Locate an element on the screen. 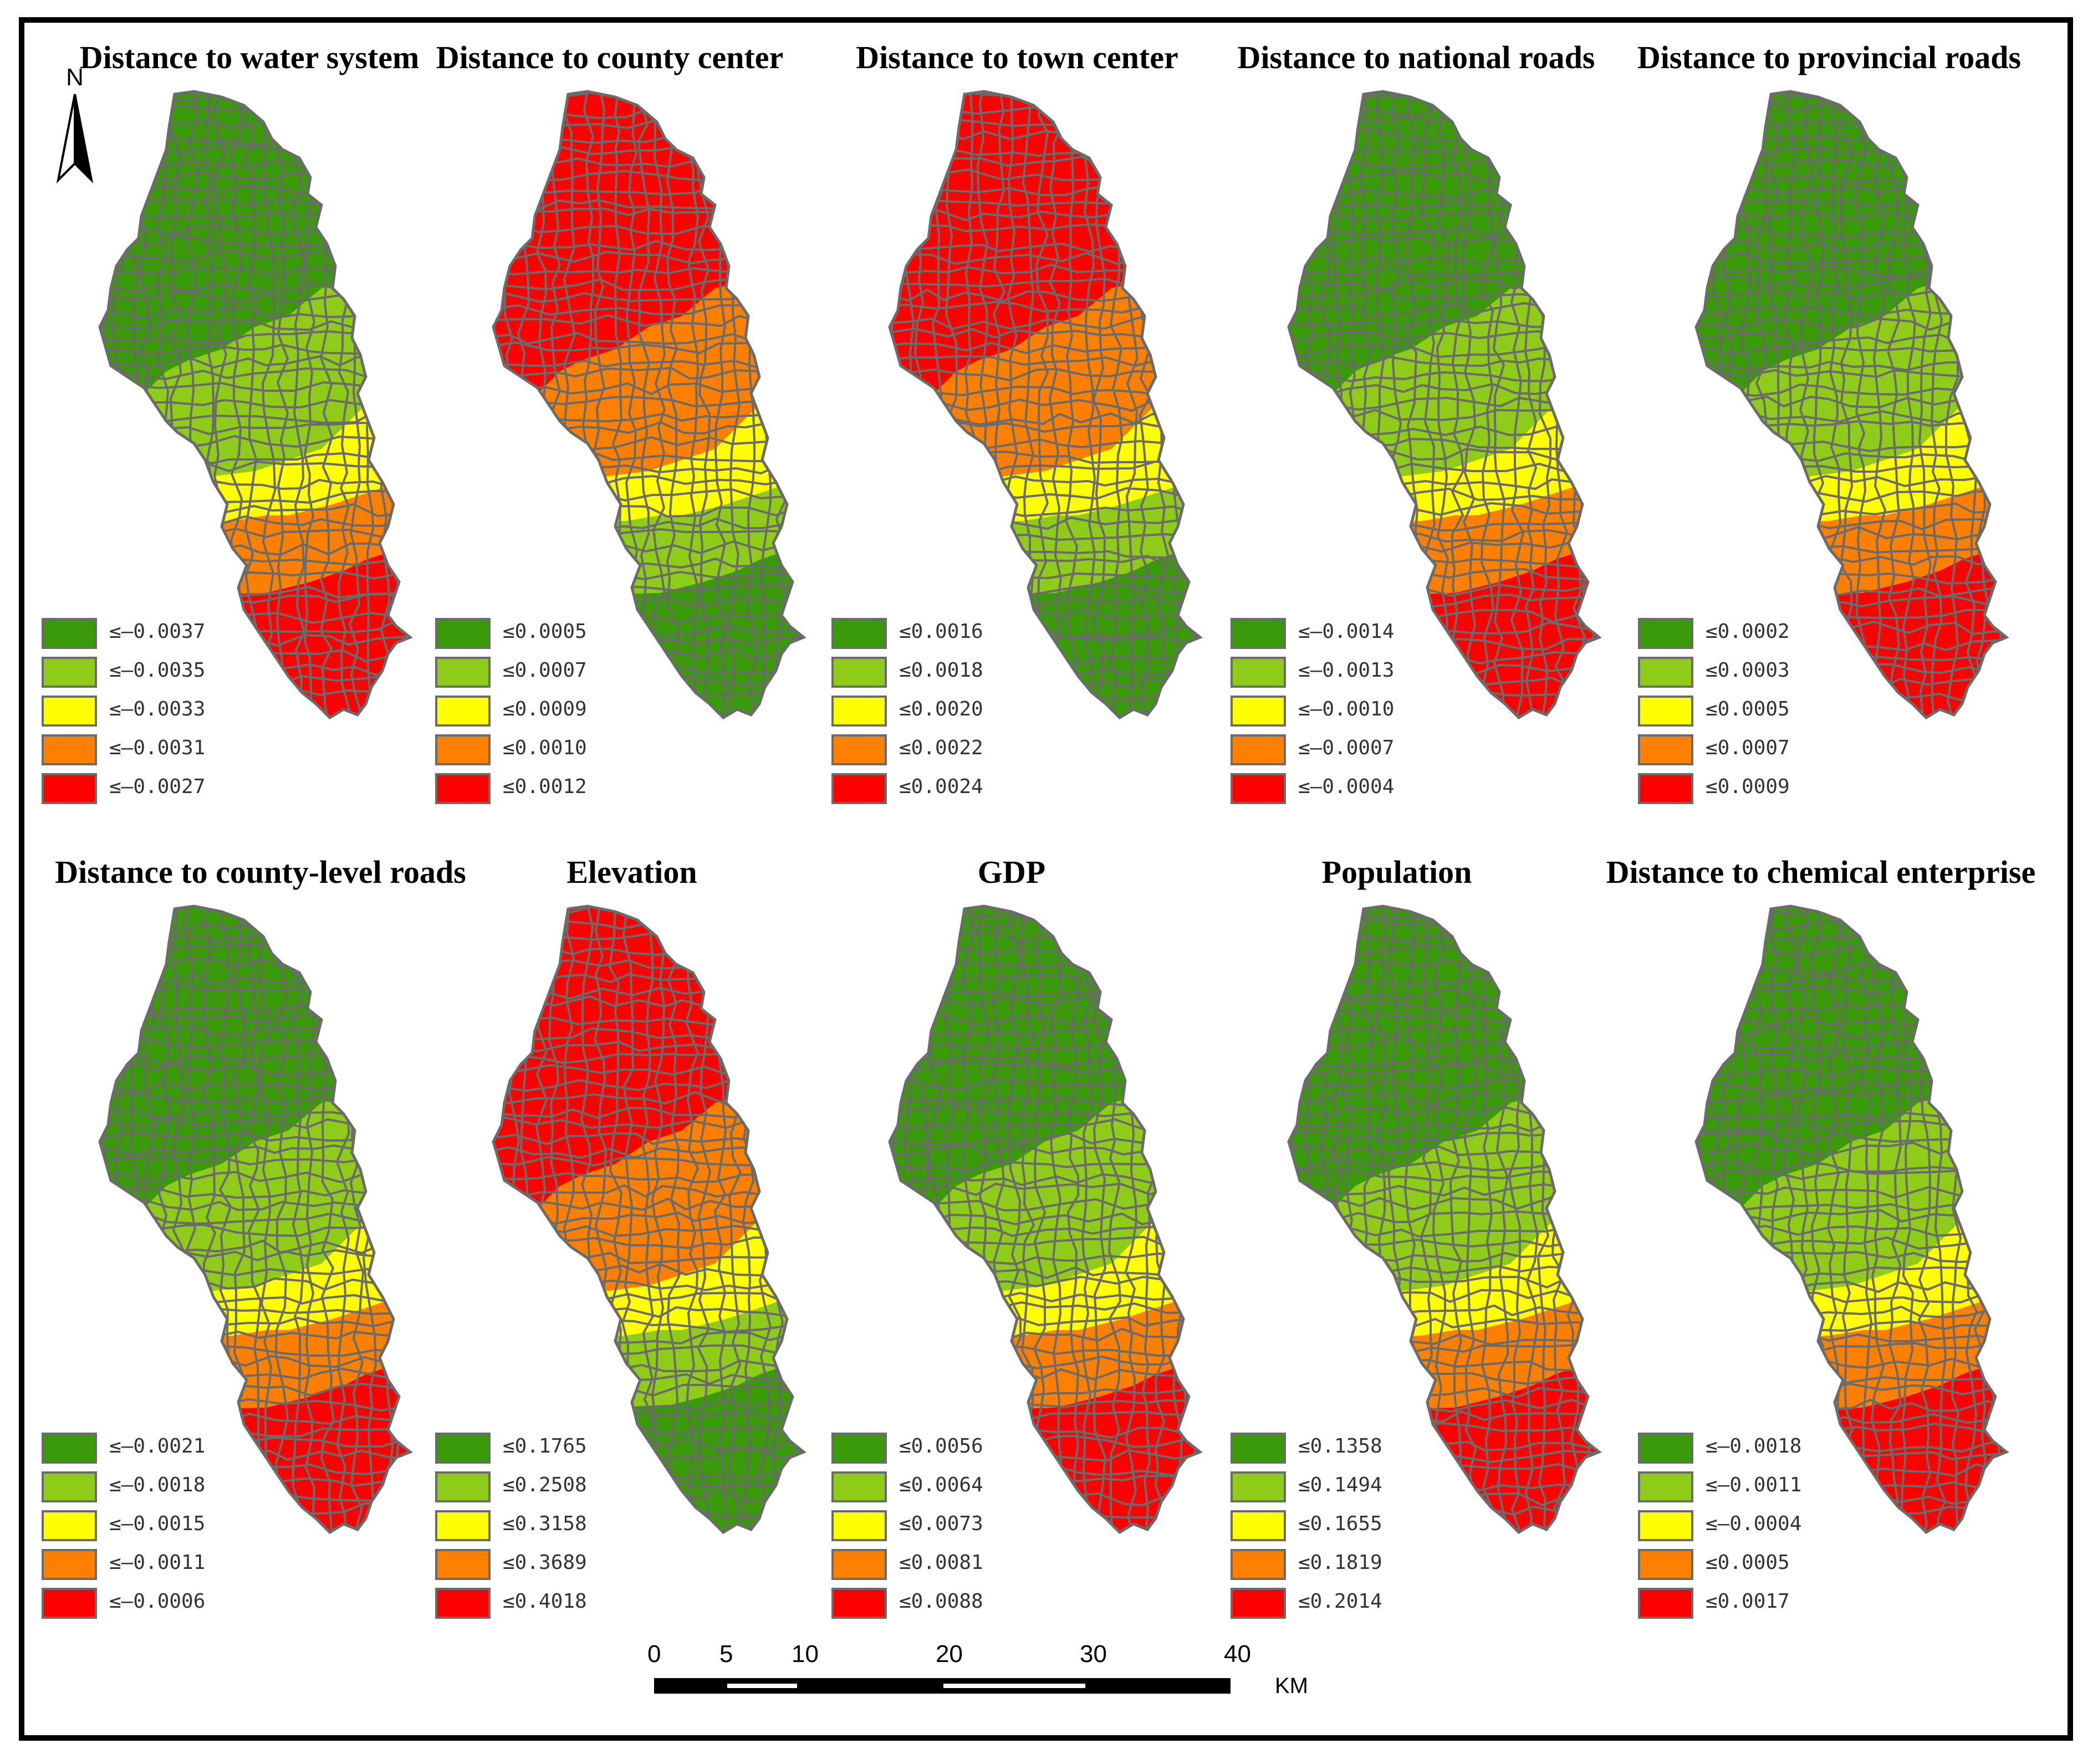 The width and height of the screenshot is (2093, 1764). legend-label: ≤0.0012 is located at coordinates (545, 786).